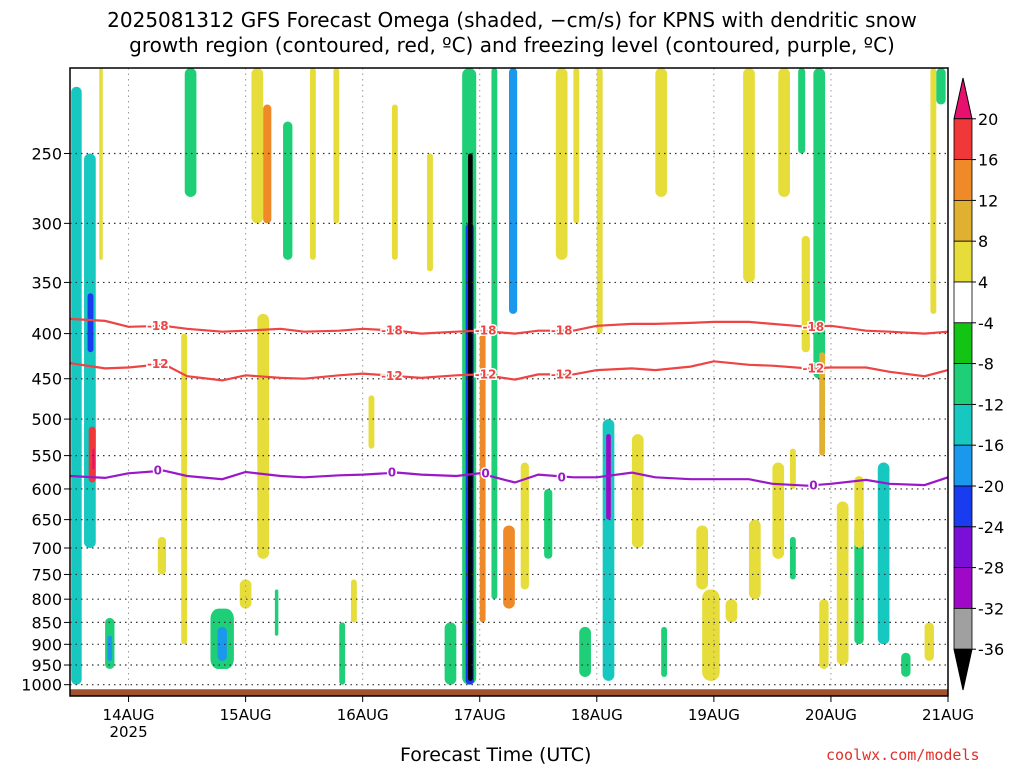 The image size is (1024, 768). I want to click on y-tick-label: 750, so click(46, 574).